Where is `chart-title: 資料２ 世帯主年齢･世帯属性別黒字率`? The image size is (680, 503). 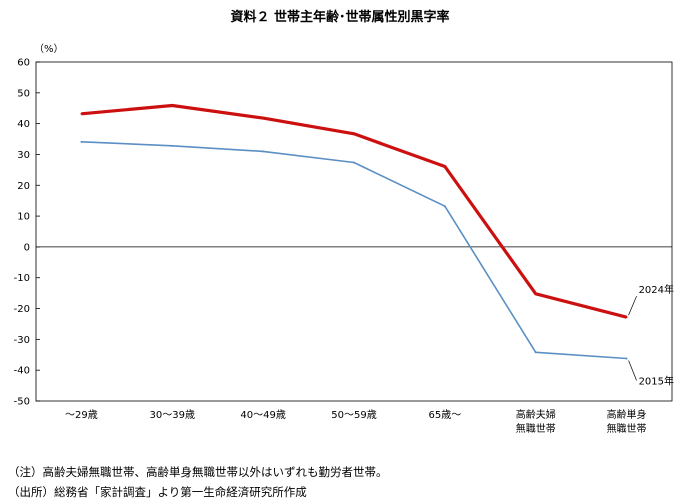 chart-title: 資料２ 世帯主年齢･世帯属性別黒字率 is located at coordinates (339, 17).